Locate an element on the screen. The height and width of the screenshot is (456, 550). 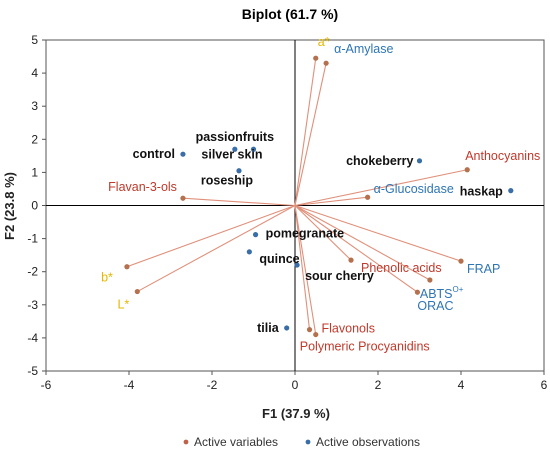
observation-label: sour cherry is located at coordinates (339, 276).